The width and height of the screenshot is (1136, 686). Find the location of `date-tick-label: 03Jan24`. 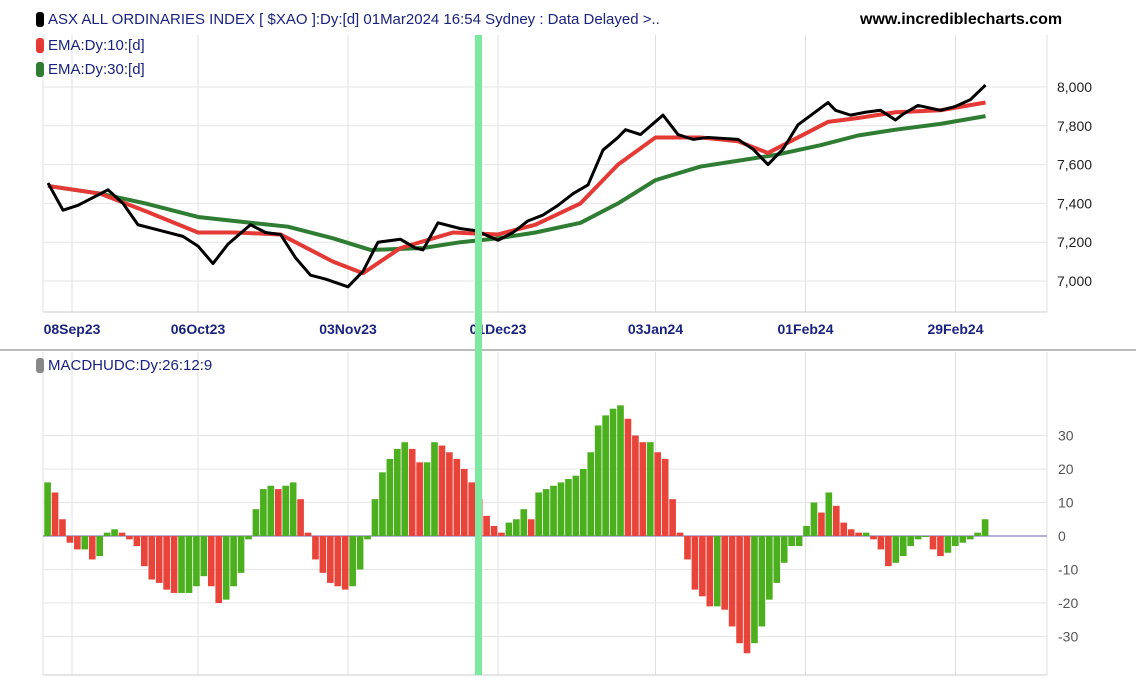

date-tick-label: 03Jan24 is located at coordinates (655, 329).